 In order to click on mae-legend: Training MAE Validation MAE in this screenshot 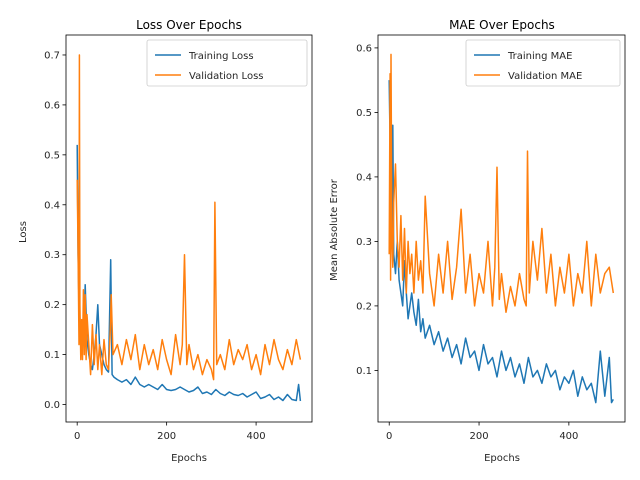, I will do `click(543, 63)`.